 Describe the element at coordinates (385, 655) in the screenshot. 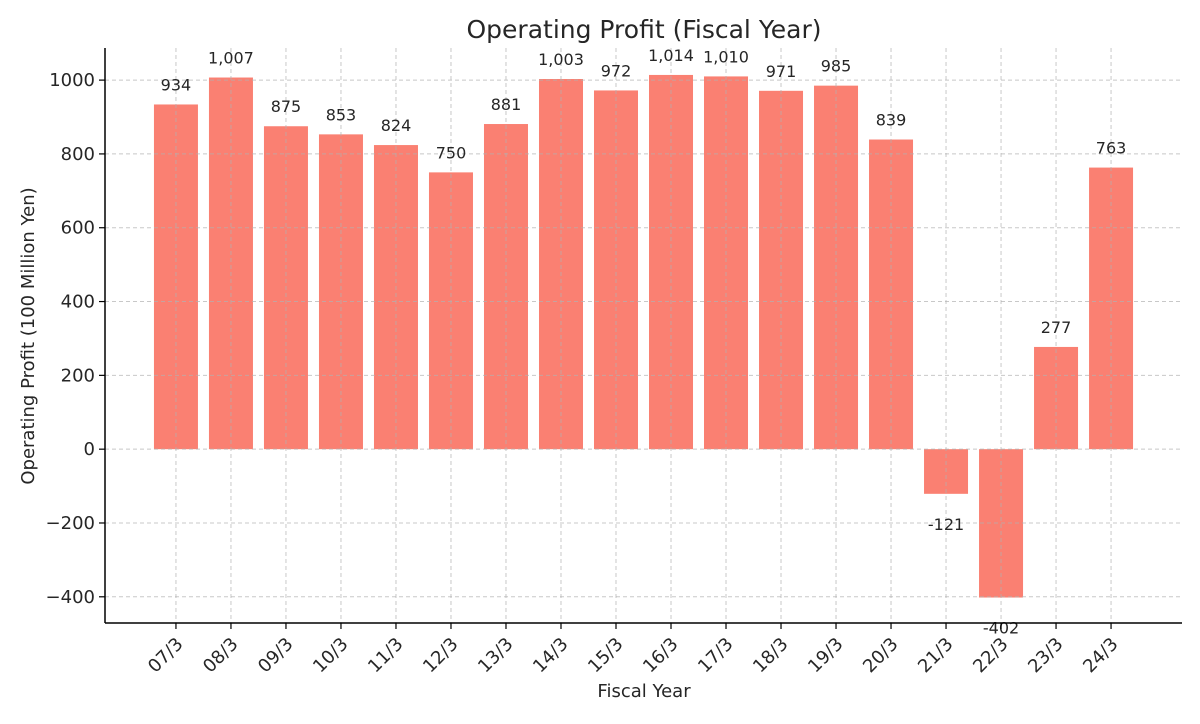

I see `x-tick-label: 11/3` at that location.